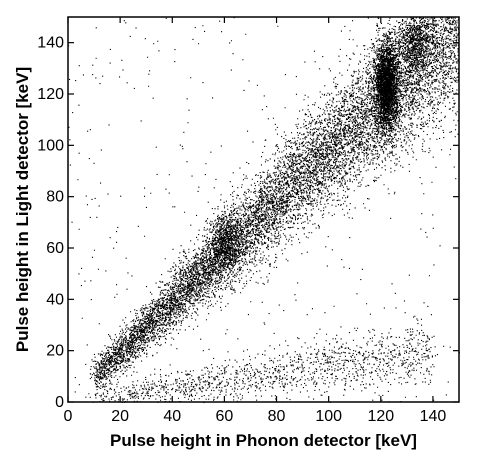 This screenshot has height=471, width=498. Describe the element at coordinates (50, 43) in the screenshot. I see `y-tick-label: 140` at that location.